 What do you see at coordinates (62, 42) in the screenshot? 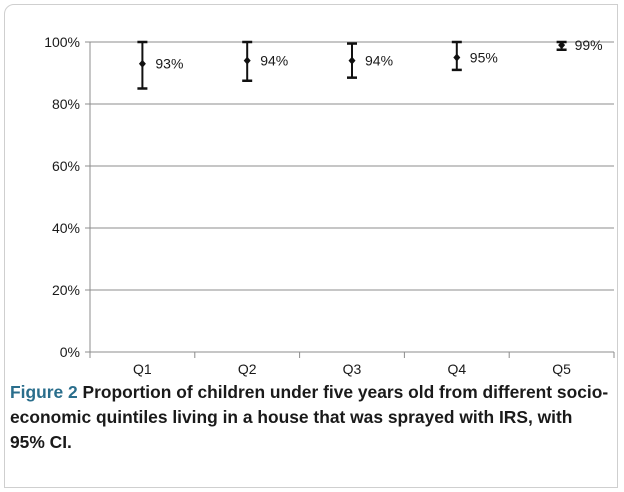
I see `y-tick-label: 100%` at bounding box center [62, 42].